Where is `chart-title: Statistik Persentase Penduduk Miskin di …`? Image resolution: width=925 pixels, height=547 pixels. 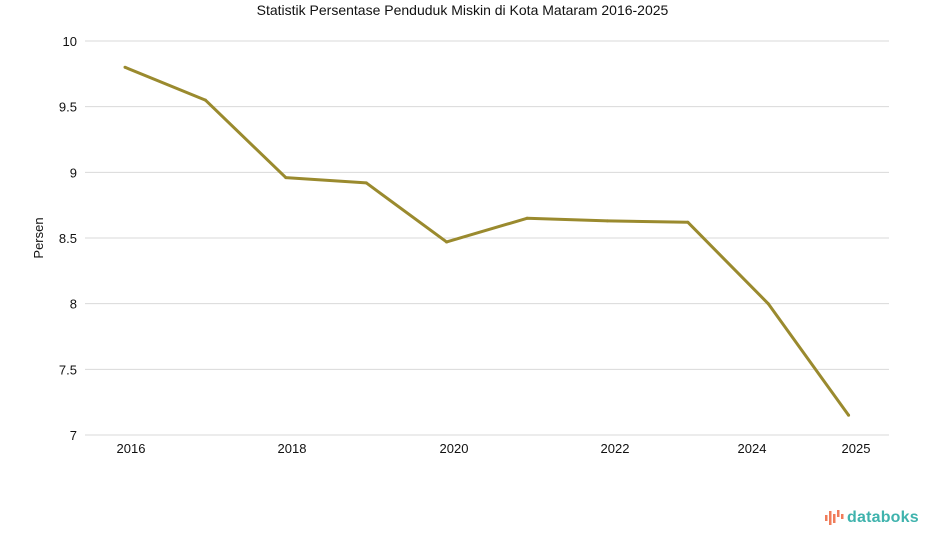
chart-title: Statistik Persentase Penduduk Miskin di … is located at coordinates (462, 10).